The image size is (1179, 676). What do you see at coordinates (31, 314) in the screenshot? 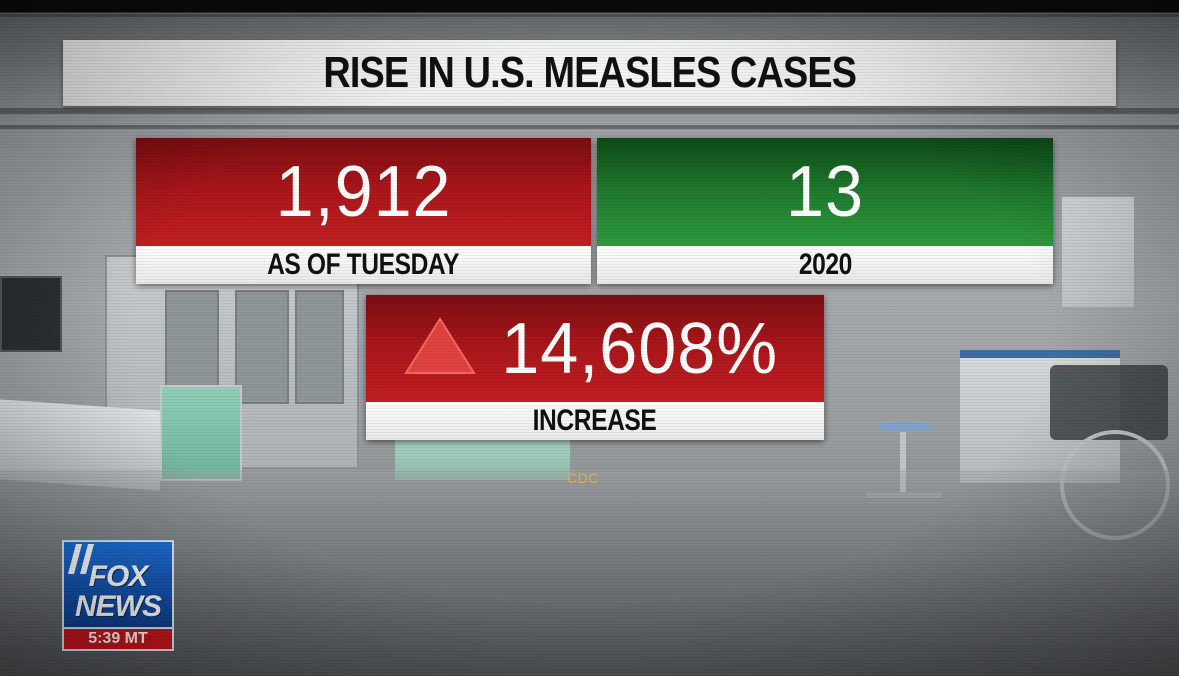
I see `wall-monitor` at bounding box center [31, 314].